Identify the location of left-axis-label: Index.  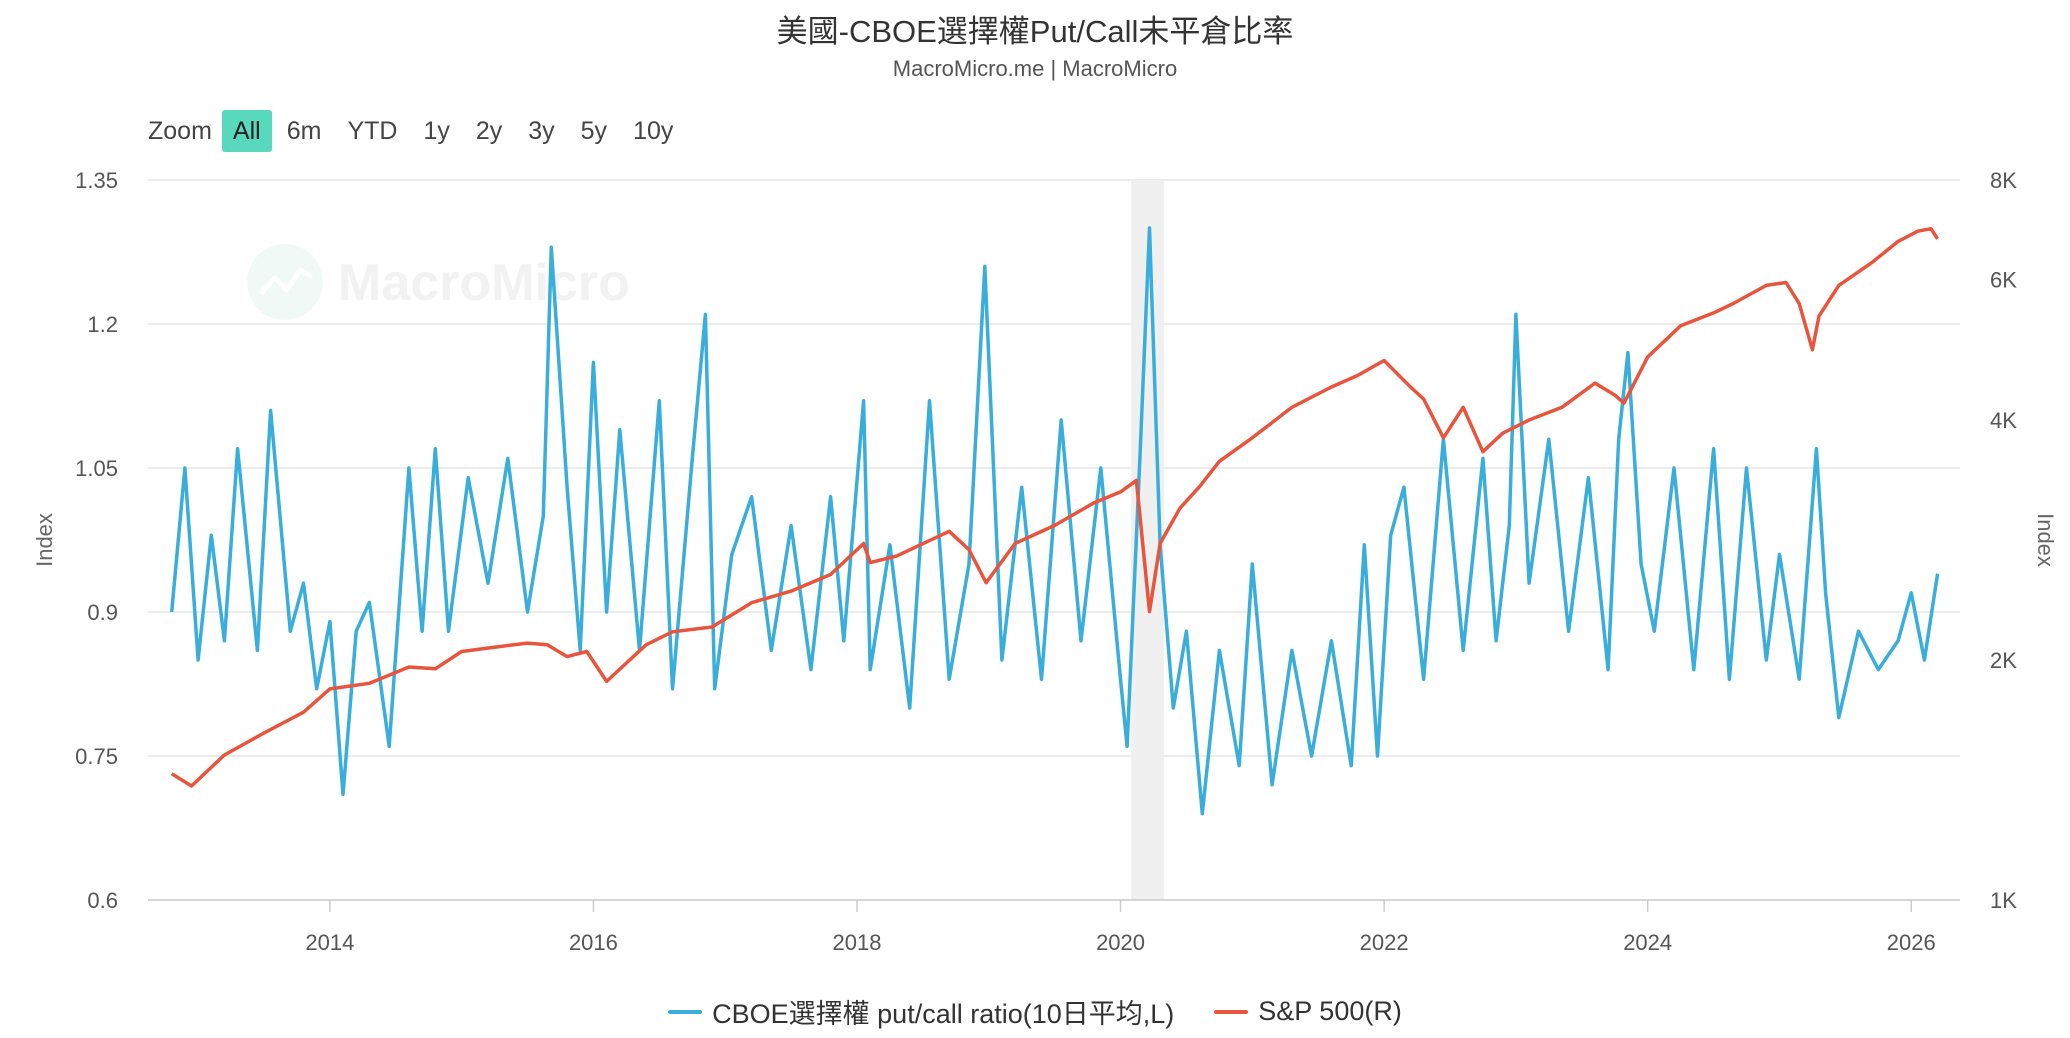
(44, 540).